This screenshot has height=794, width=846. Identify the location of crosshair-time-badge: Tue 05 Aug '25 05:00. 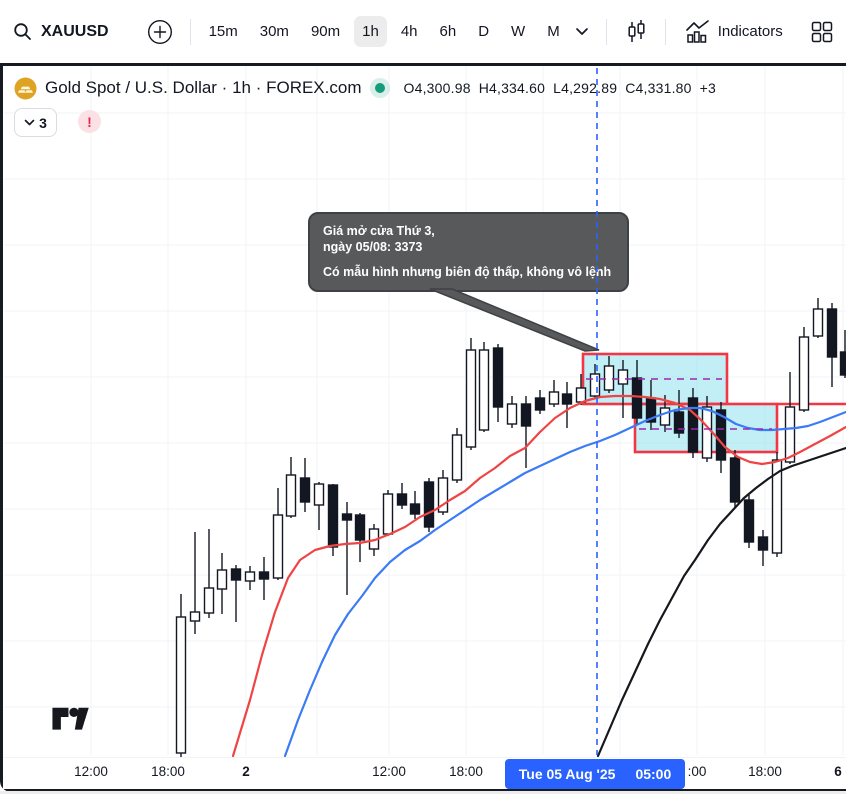
(595, 774).